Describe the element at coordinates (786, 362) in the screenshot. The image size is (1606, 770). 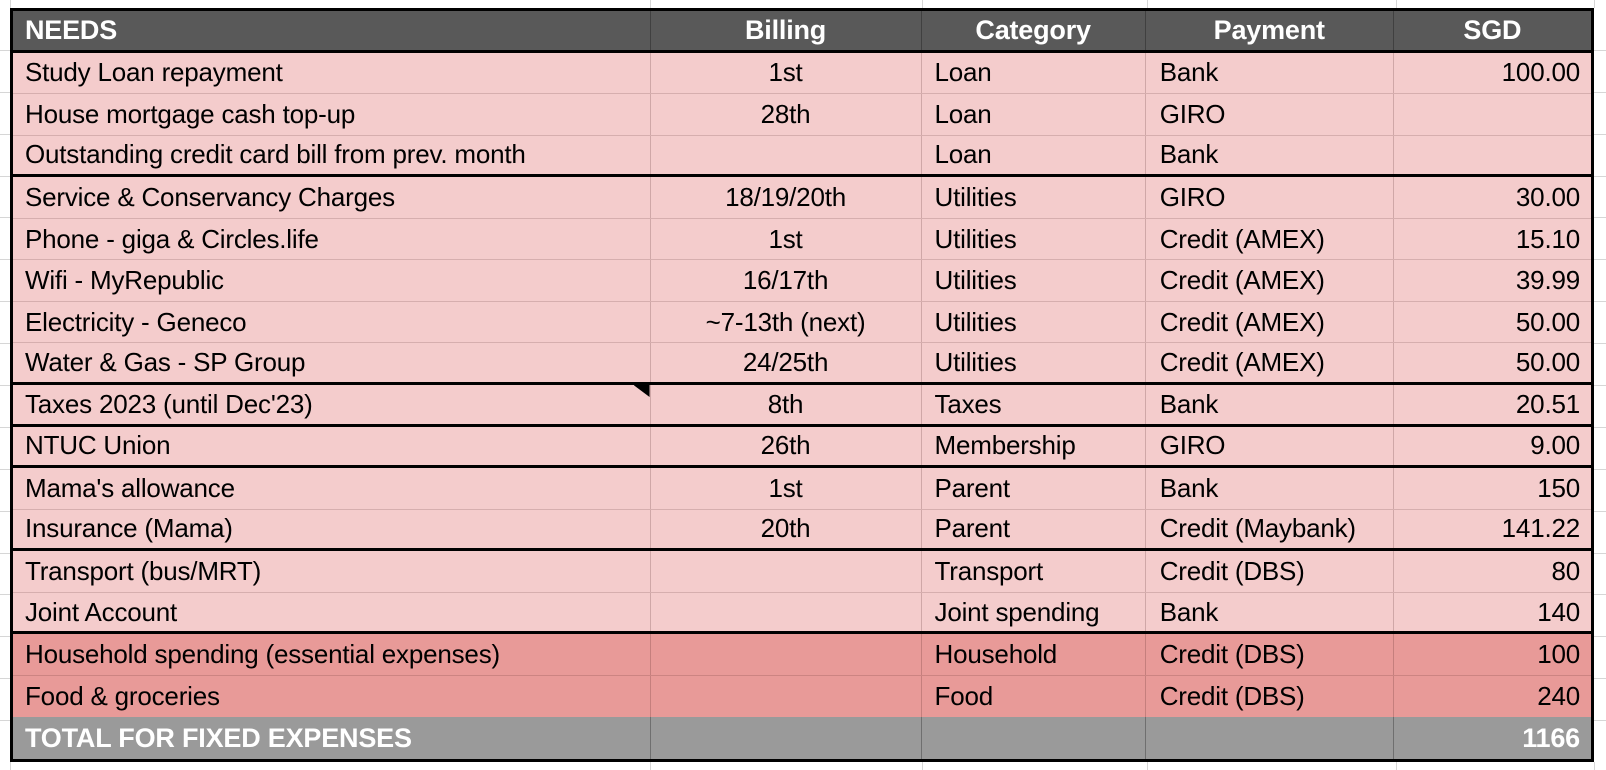
I see `cell-billing-date: 24/25th` at that location.